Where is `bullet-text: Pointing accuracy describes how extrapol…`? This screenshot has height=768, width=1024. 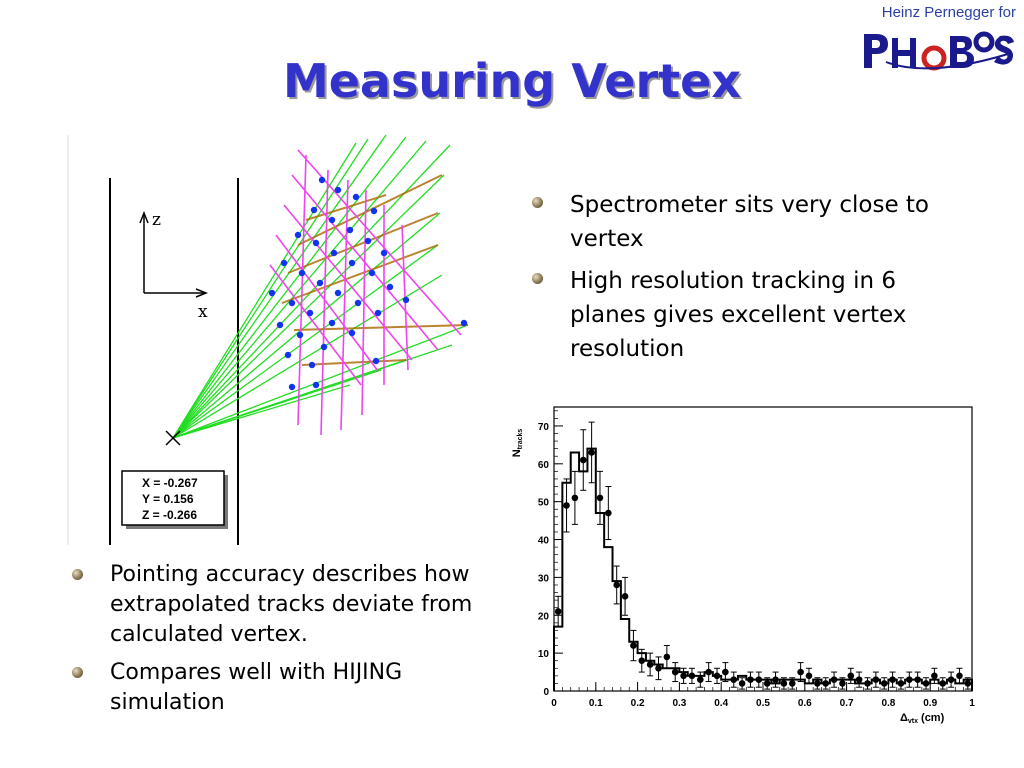
bullet-text: Pointing accuracy describes how extrapol… is located at coordinates (291, 604).